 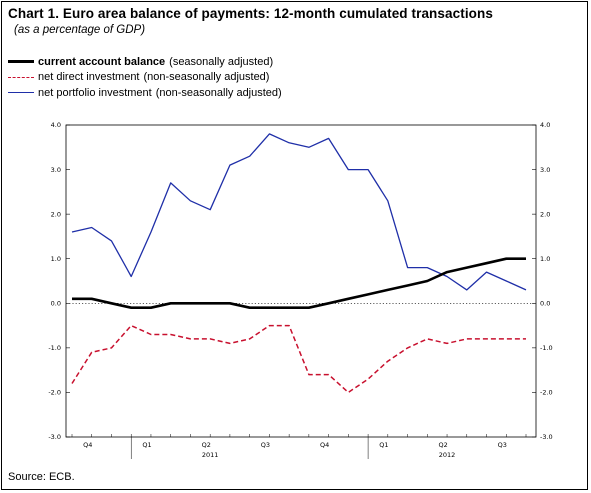 What do you see at coordinates (21, 77) in the screenshot?
I see `legend-swatch-direct-investment` at bounding box center [21, 77].